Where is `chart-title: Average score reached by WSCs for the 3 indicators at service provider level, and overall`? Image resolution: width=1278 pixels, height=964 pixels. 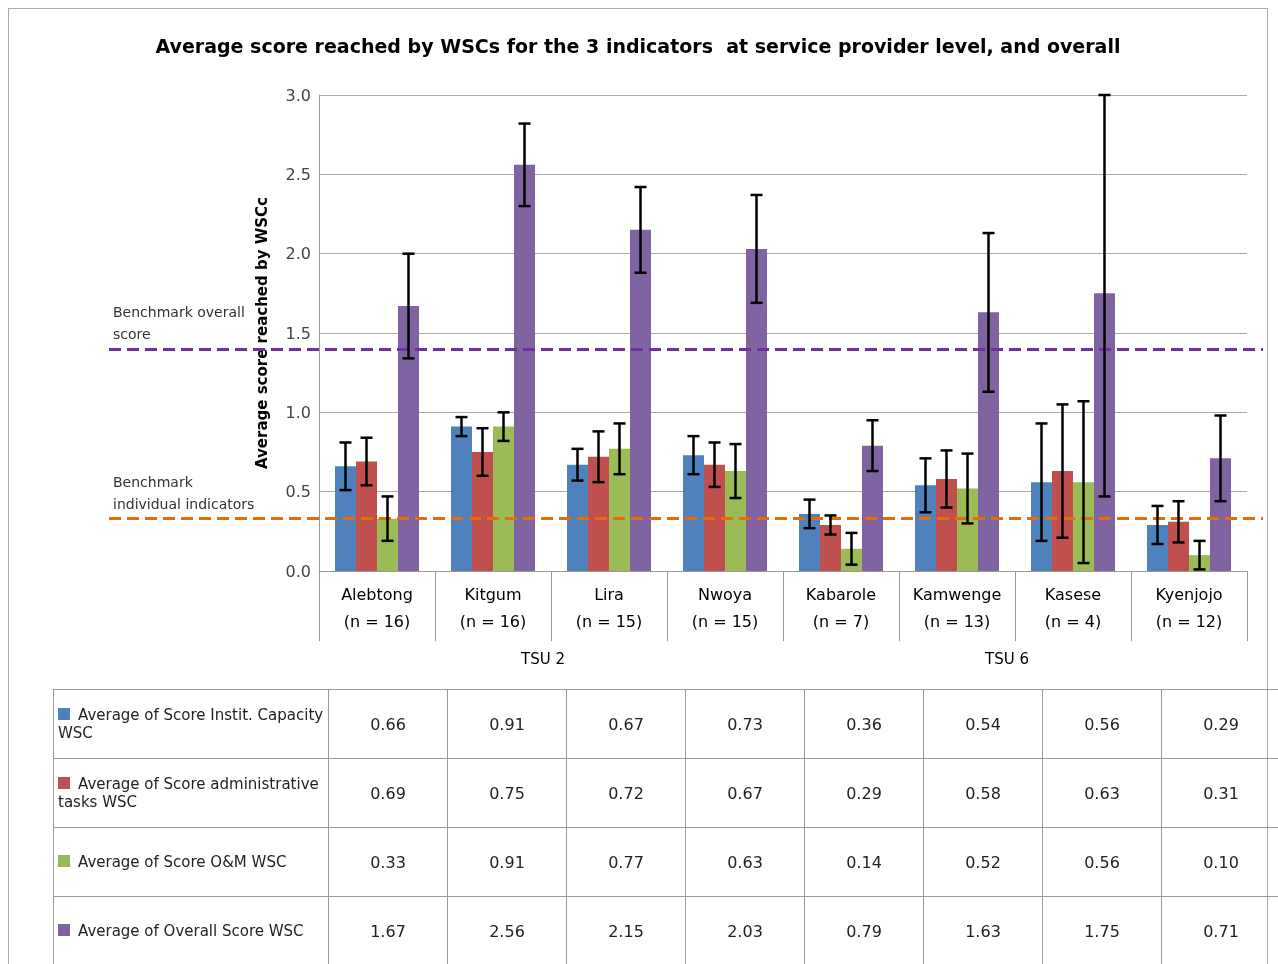
chart-title: Average score reached by WSCs for the 3 indicators at service provider level, and overall is located at coordinates (638, 45).